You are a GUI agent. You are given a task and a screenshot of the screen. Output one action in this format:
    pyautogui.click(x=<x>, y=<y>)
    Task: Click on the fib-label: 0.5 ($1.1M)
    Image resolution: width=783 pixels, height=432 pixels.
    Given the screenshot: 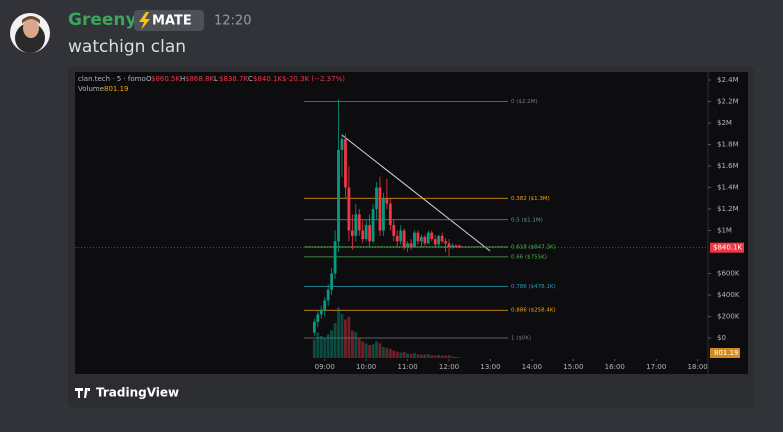 What is the action you would take?
    pyautogui.click(x=527, y=220)
    